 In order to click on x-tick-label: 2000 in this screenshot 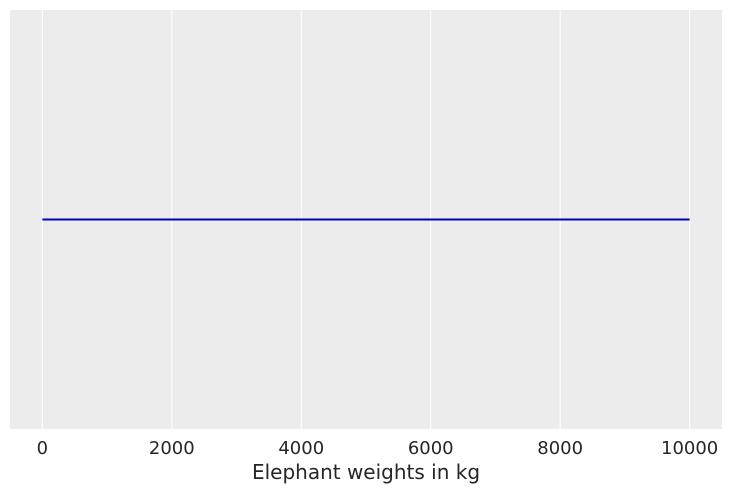, I will do `click(172, 448)`.